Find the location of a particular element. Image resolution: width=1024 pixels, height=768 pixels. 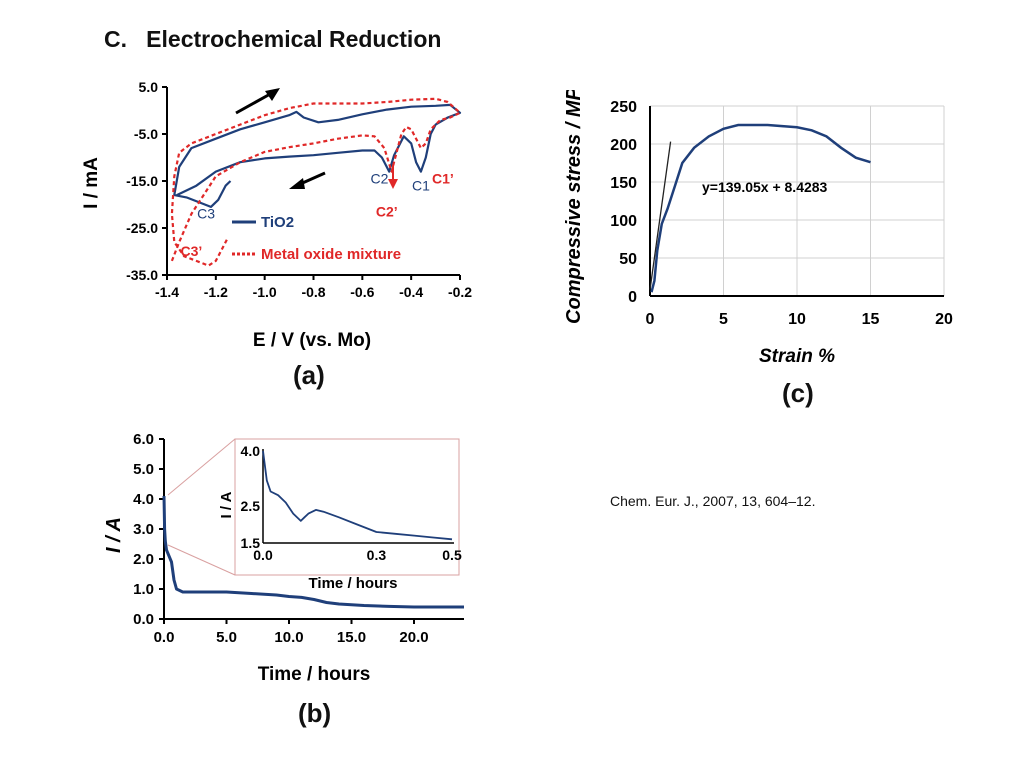

chart-a-x-tick-label: -0.8 is located at coordinates (313, 292).